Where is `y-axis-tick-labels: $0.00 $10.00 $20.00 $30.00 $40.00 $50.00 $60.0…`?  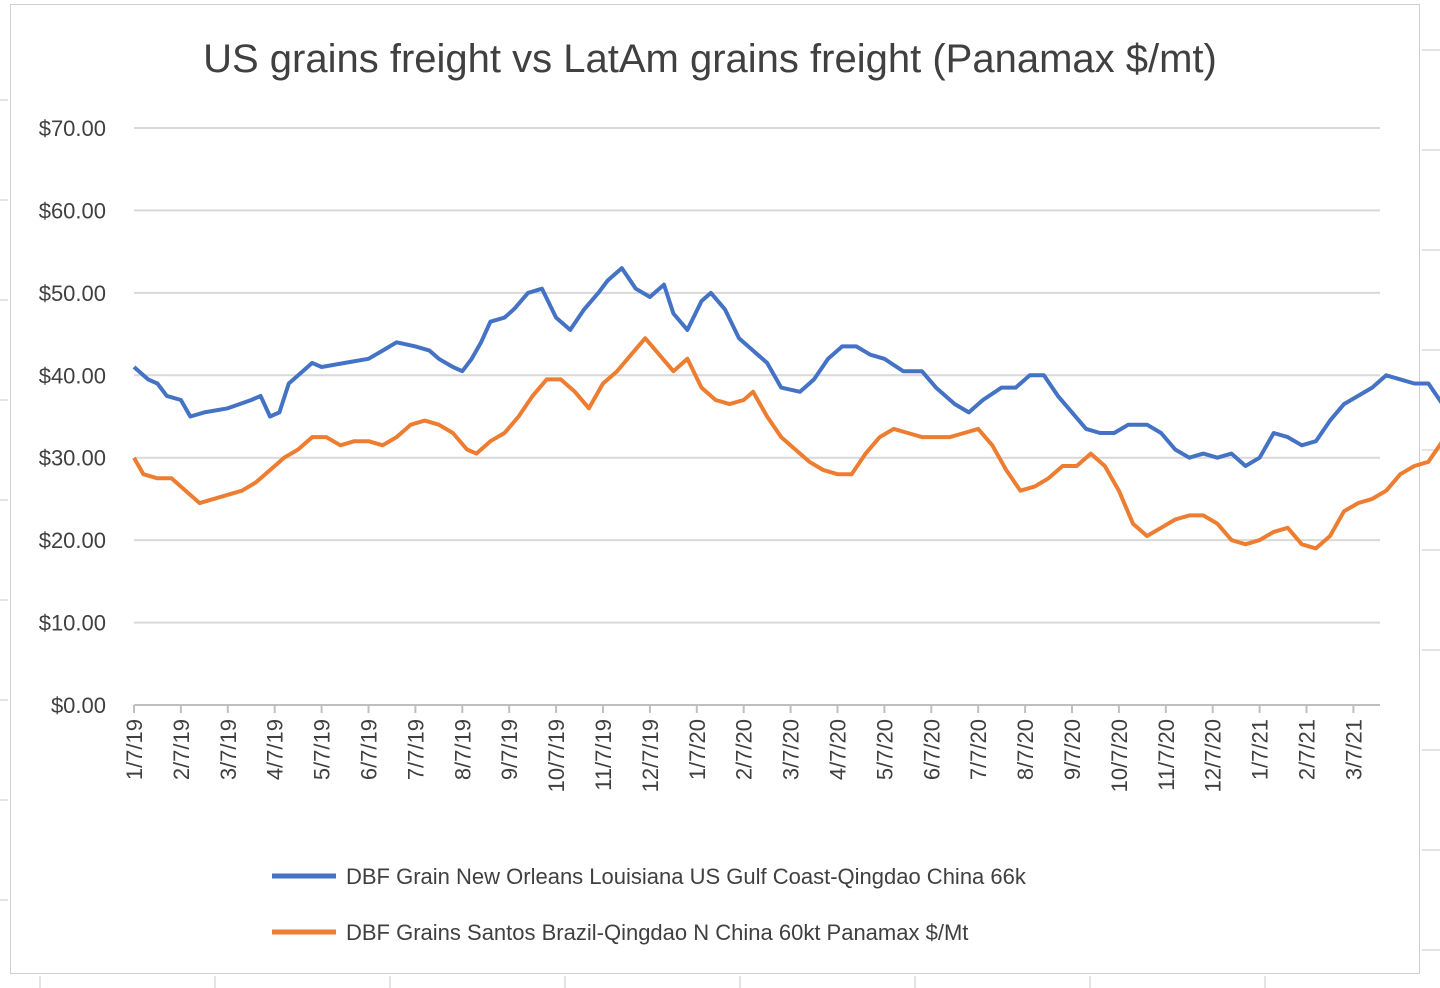
y-axis-tick-labels: $0.00 $10.00 $20.00 $30.00 $40.00 $50.00 $60.0… is located at coordinates (72, 417).